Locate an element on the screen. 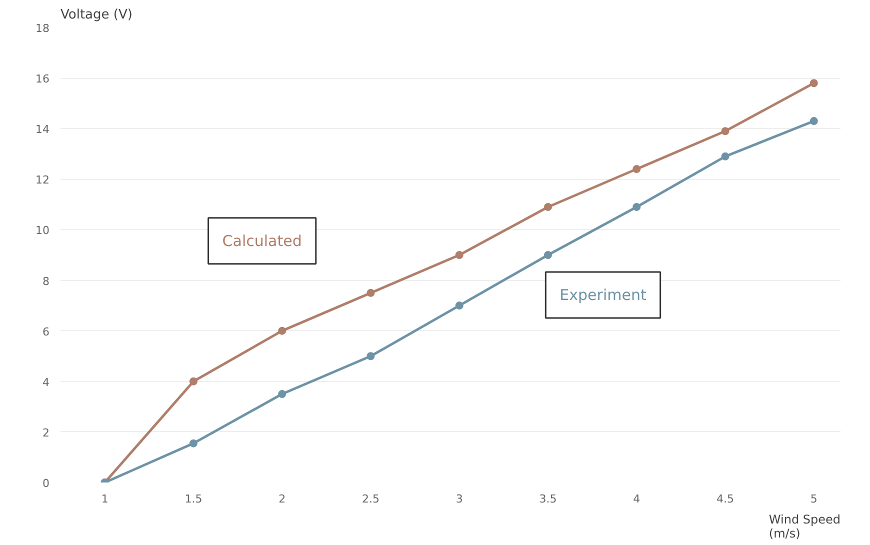 The height and width of the screenshot is (545, 870). y-tick-label: 16 is located at coordinates (43, 79).